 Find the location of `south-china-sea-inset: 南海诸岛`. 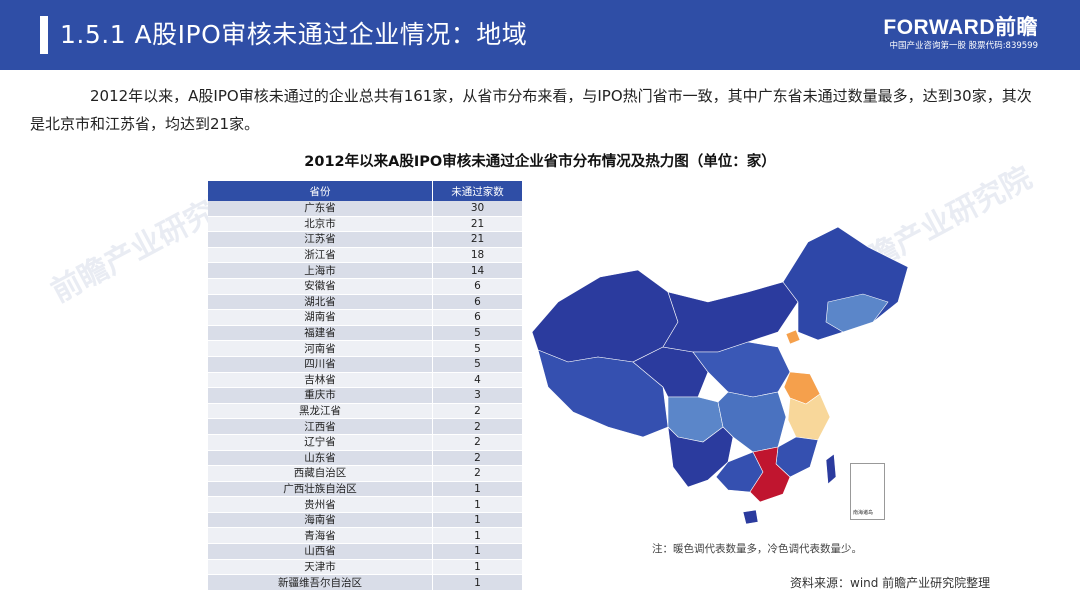

south-china-sea-inset: 南海诸岛 is located at coordinates (867, 491).